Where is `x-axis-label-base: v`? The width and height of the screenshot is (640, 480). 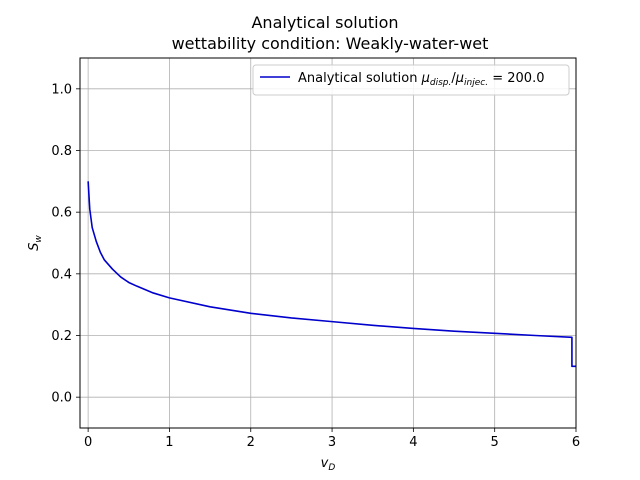
x-axis-label-base: v is located at coordinates (325, 463).